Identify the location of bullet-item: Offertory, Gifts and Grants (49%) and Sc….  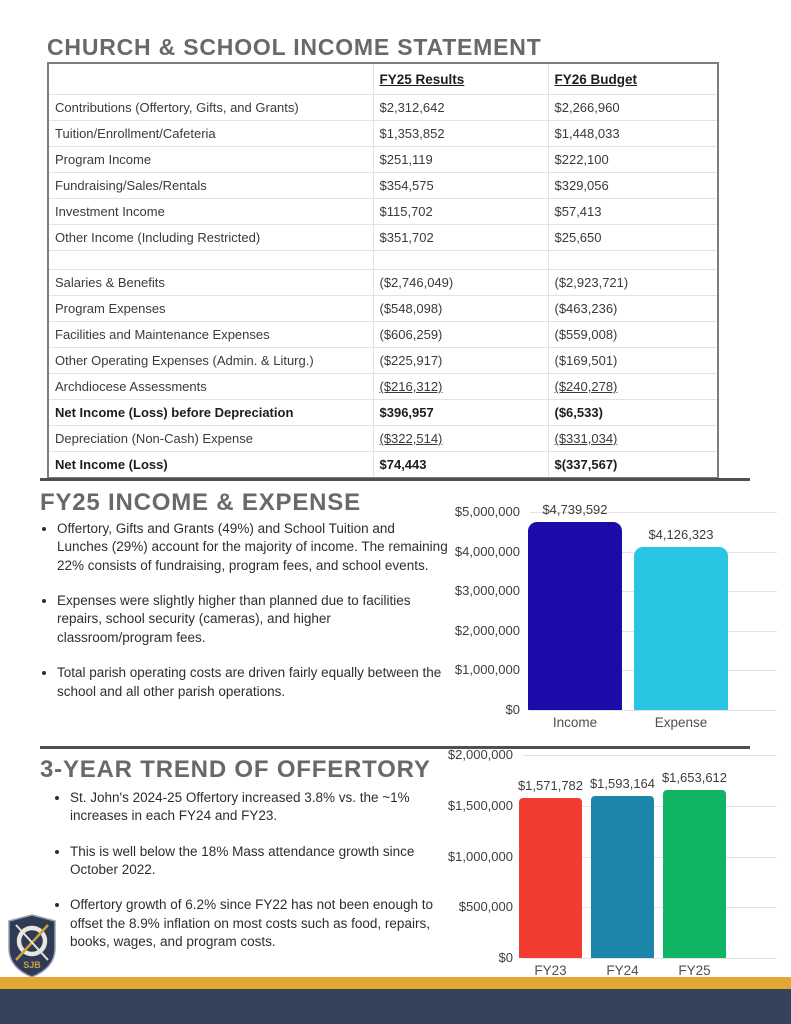
(253, 547).